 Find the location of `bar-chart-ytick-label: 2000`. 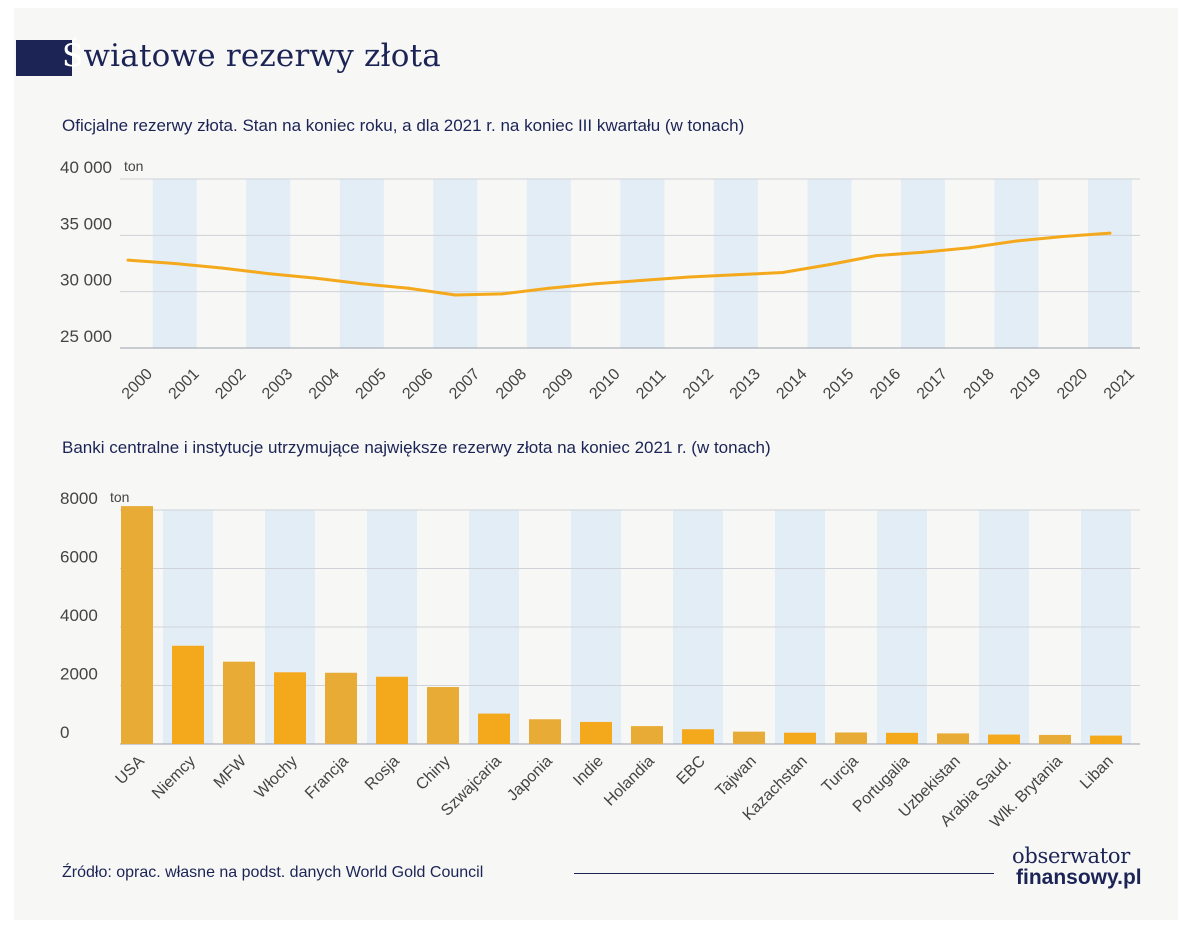

bar-chart-ytick-label: 2000 is located at coordinates (79, 674).